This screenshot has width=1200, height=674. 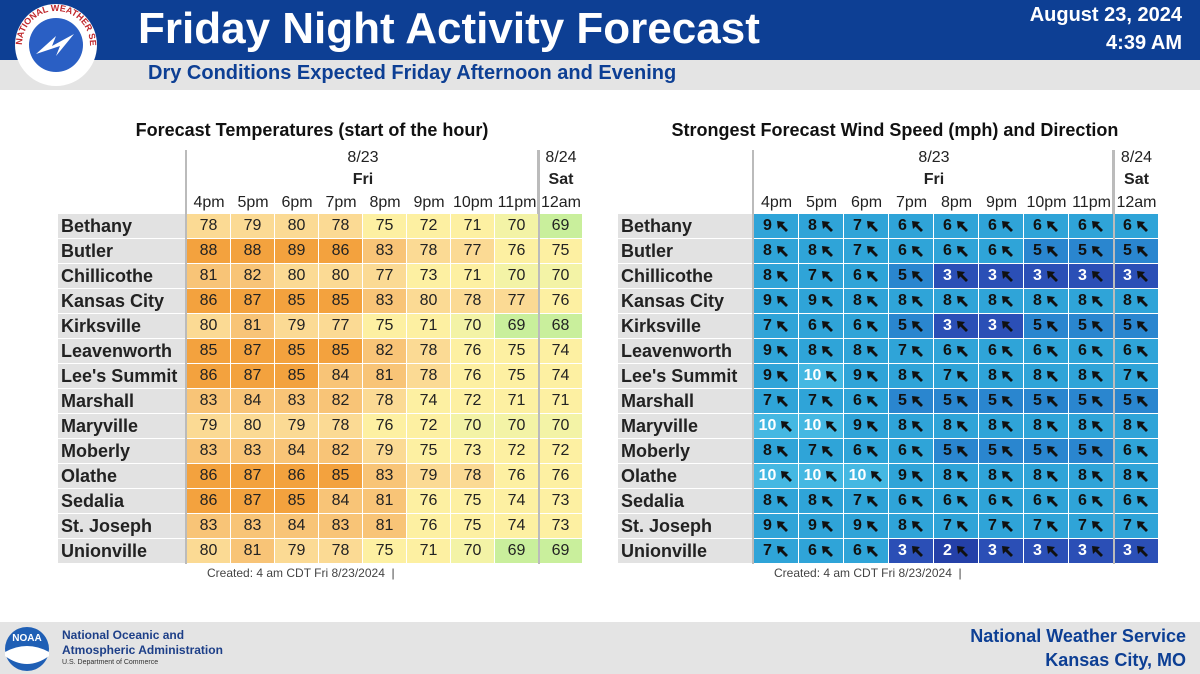 What do you see at coordinates (686, 326) in the screenshot?
I see `row-name: Kirksville` at bounding box center [686, 326].